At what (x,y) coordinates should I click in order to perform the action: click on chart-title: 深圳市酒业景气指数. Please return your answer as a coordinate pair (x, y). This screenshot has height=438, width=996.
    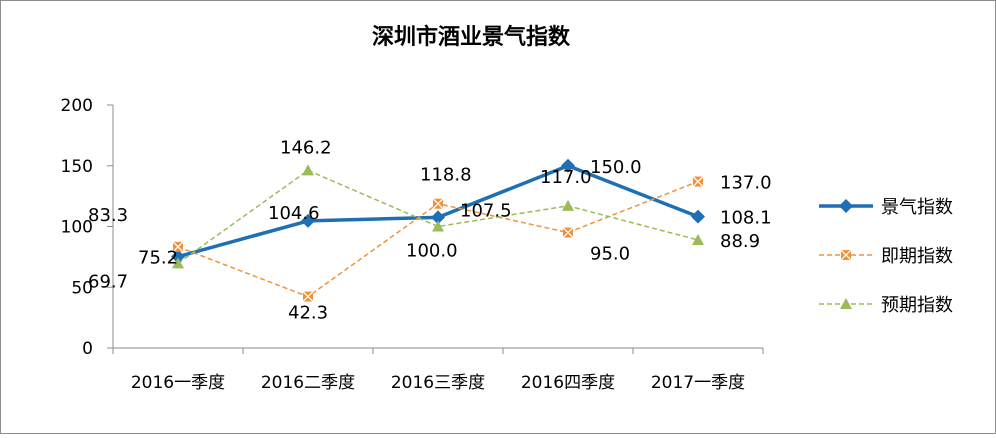
    Looking at the image, I should click on (471, 37).